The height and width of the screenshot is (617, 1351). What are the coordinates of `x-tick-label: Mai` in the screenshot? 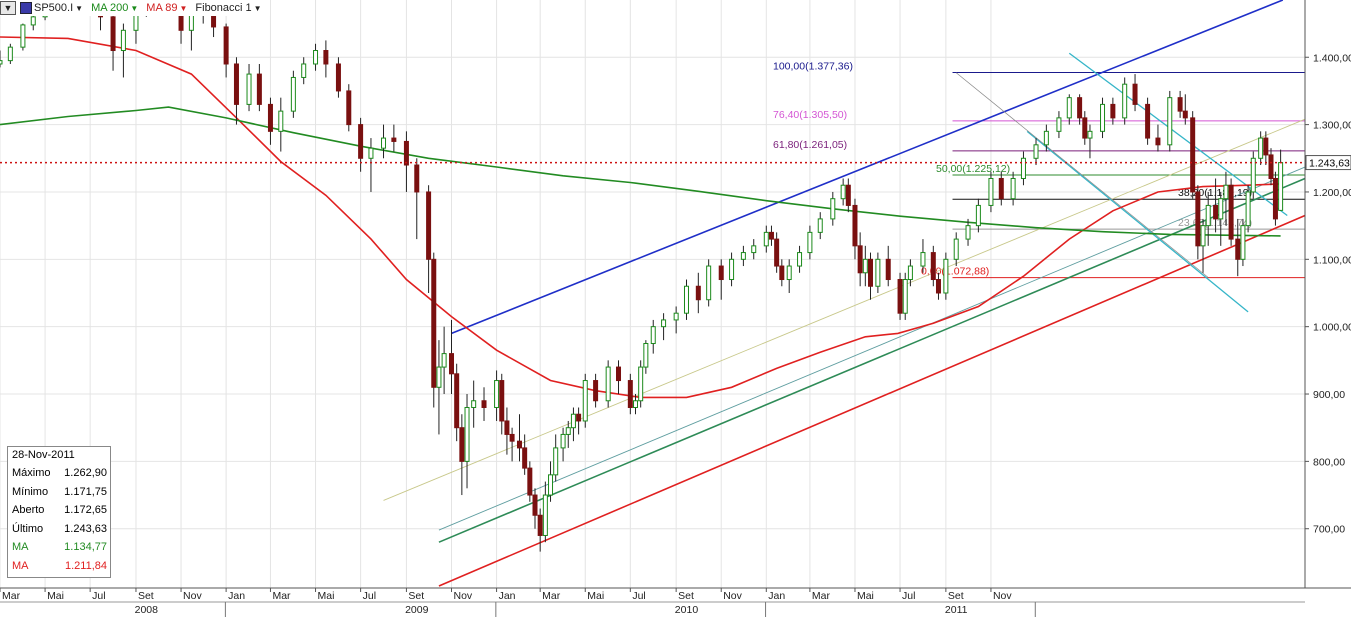 It's located at (55, 596).